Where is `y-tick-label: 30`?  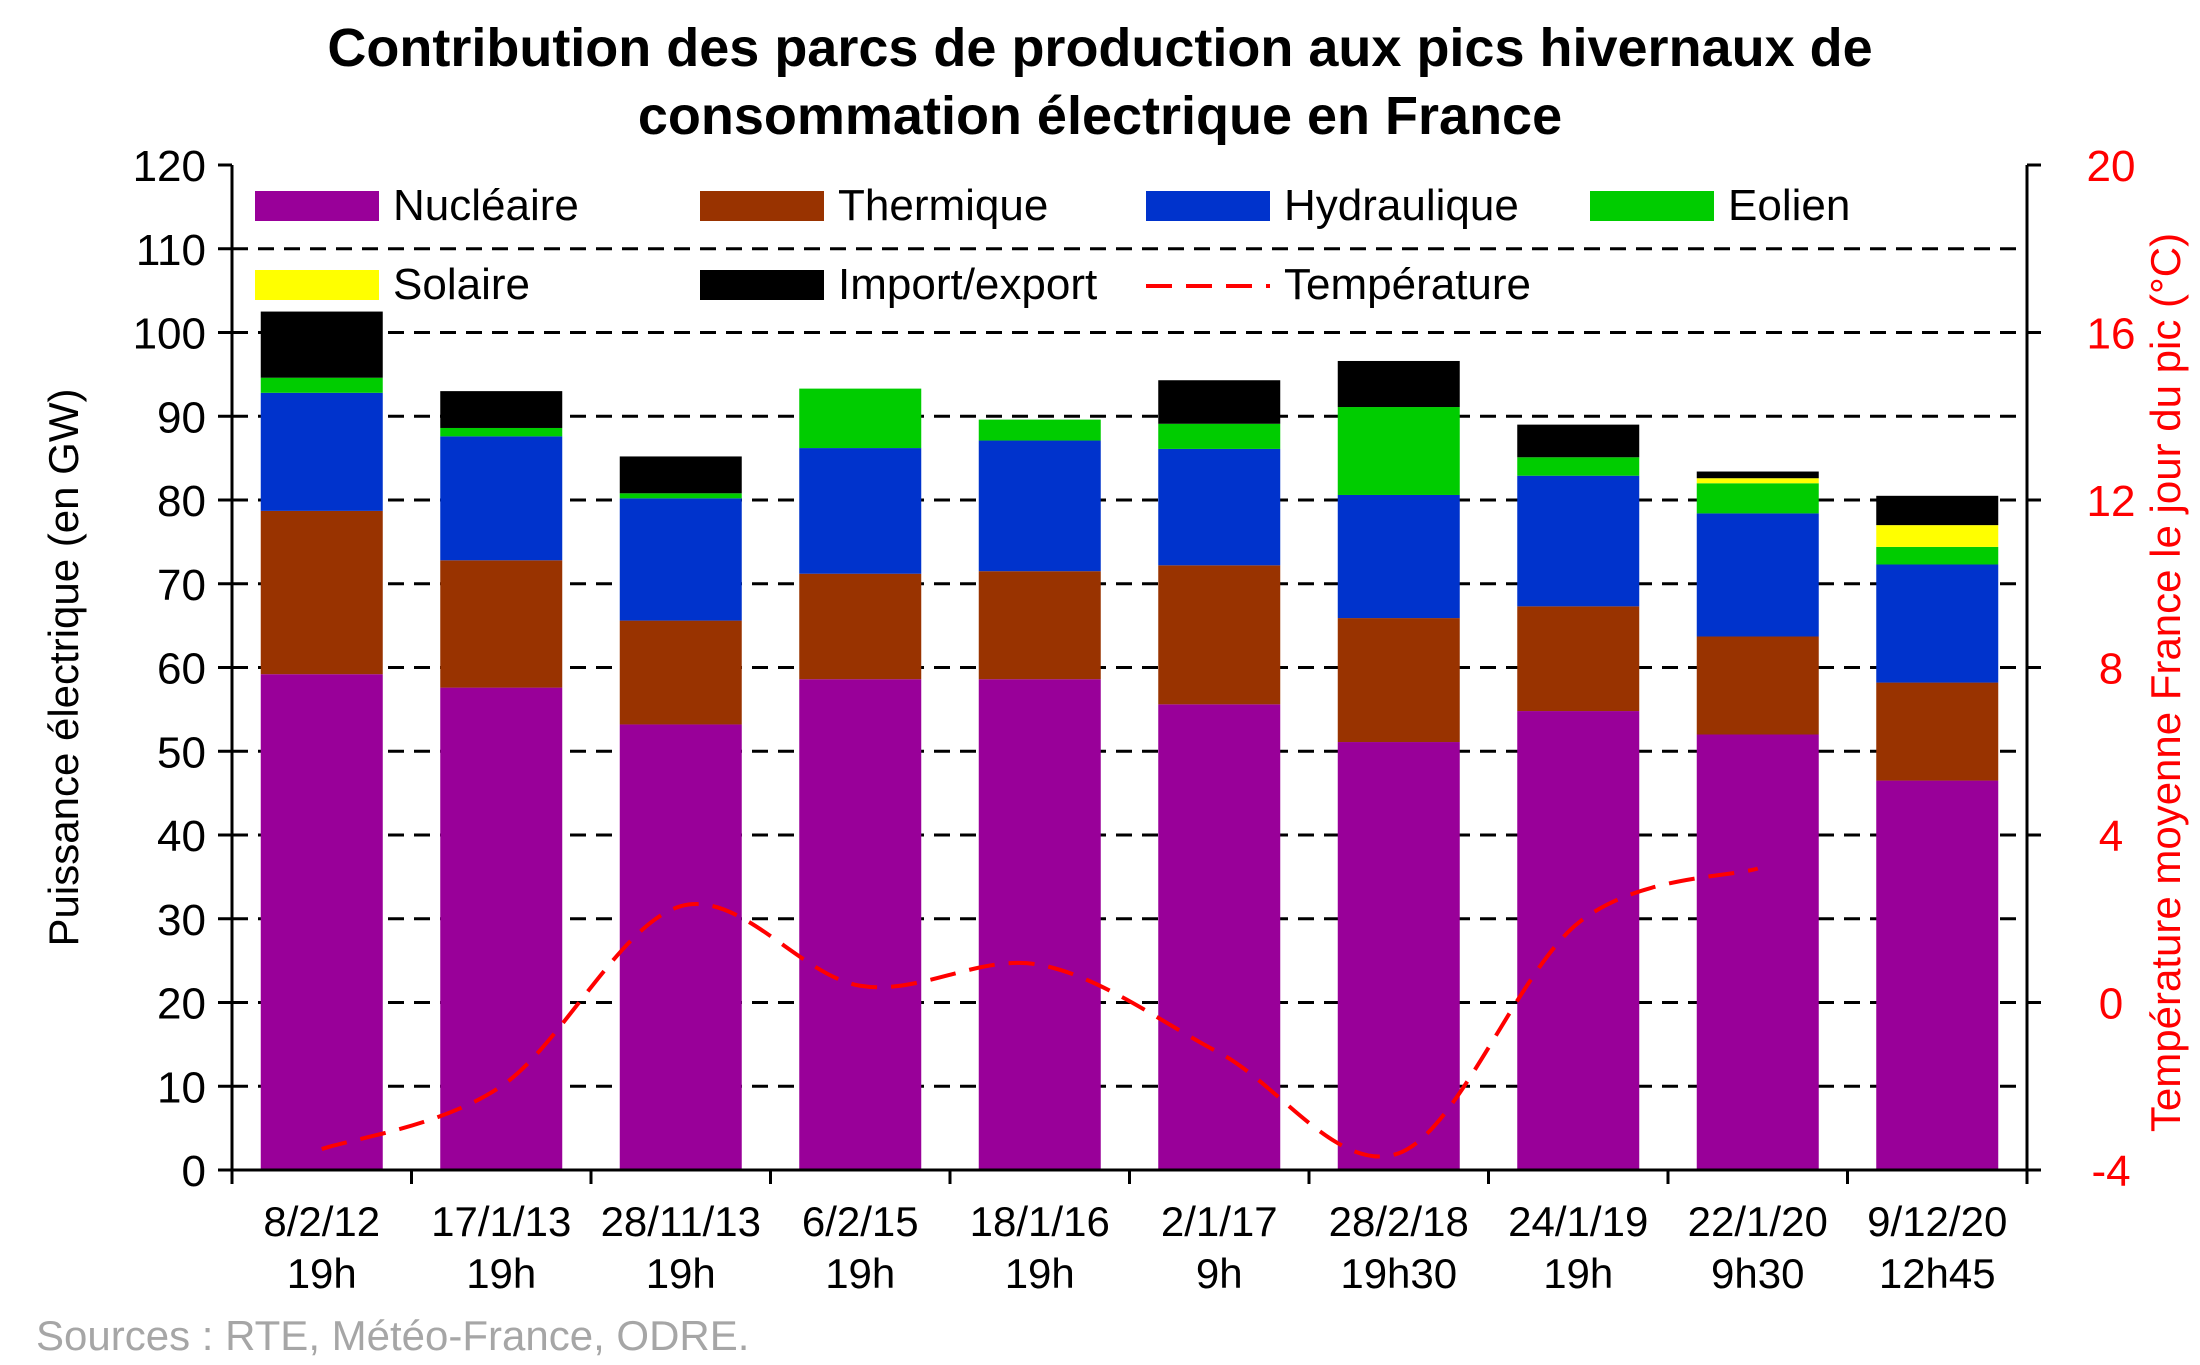
y-tick-label: 30 is located at coordinates (181, 920).